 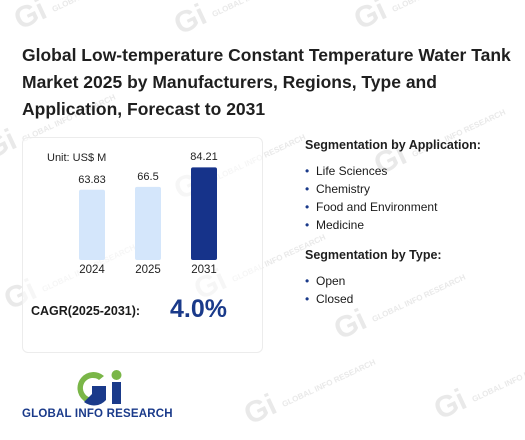 What do you see at coordinates (373, 255) in the screenshot?
I see `type-segmentation-title: Segmentation by Type:` at bounding box center [373, 255].